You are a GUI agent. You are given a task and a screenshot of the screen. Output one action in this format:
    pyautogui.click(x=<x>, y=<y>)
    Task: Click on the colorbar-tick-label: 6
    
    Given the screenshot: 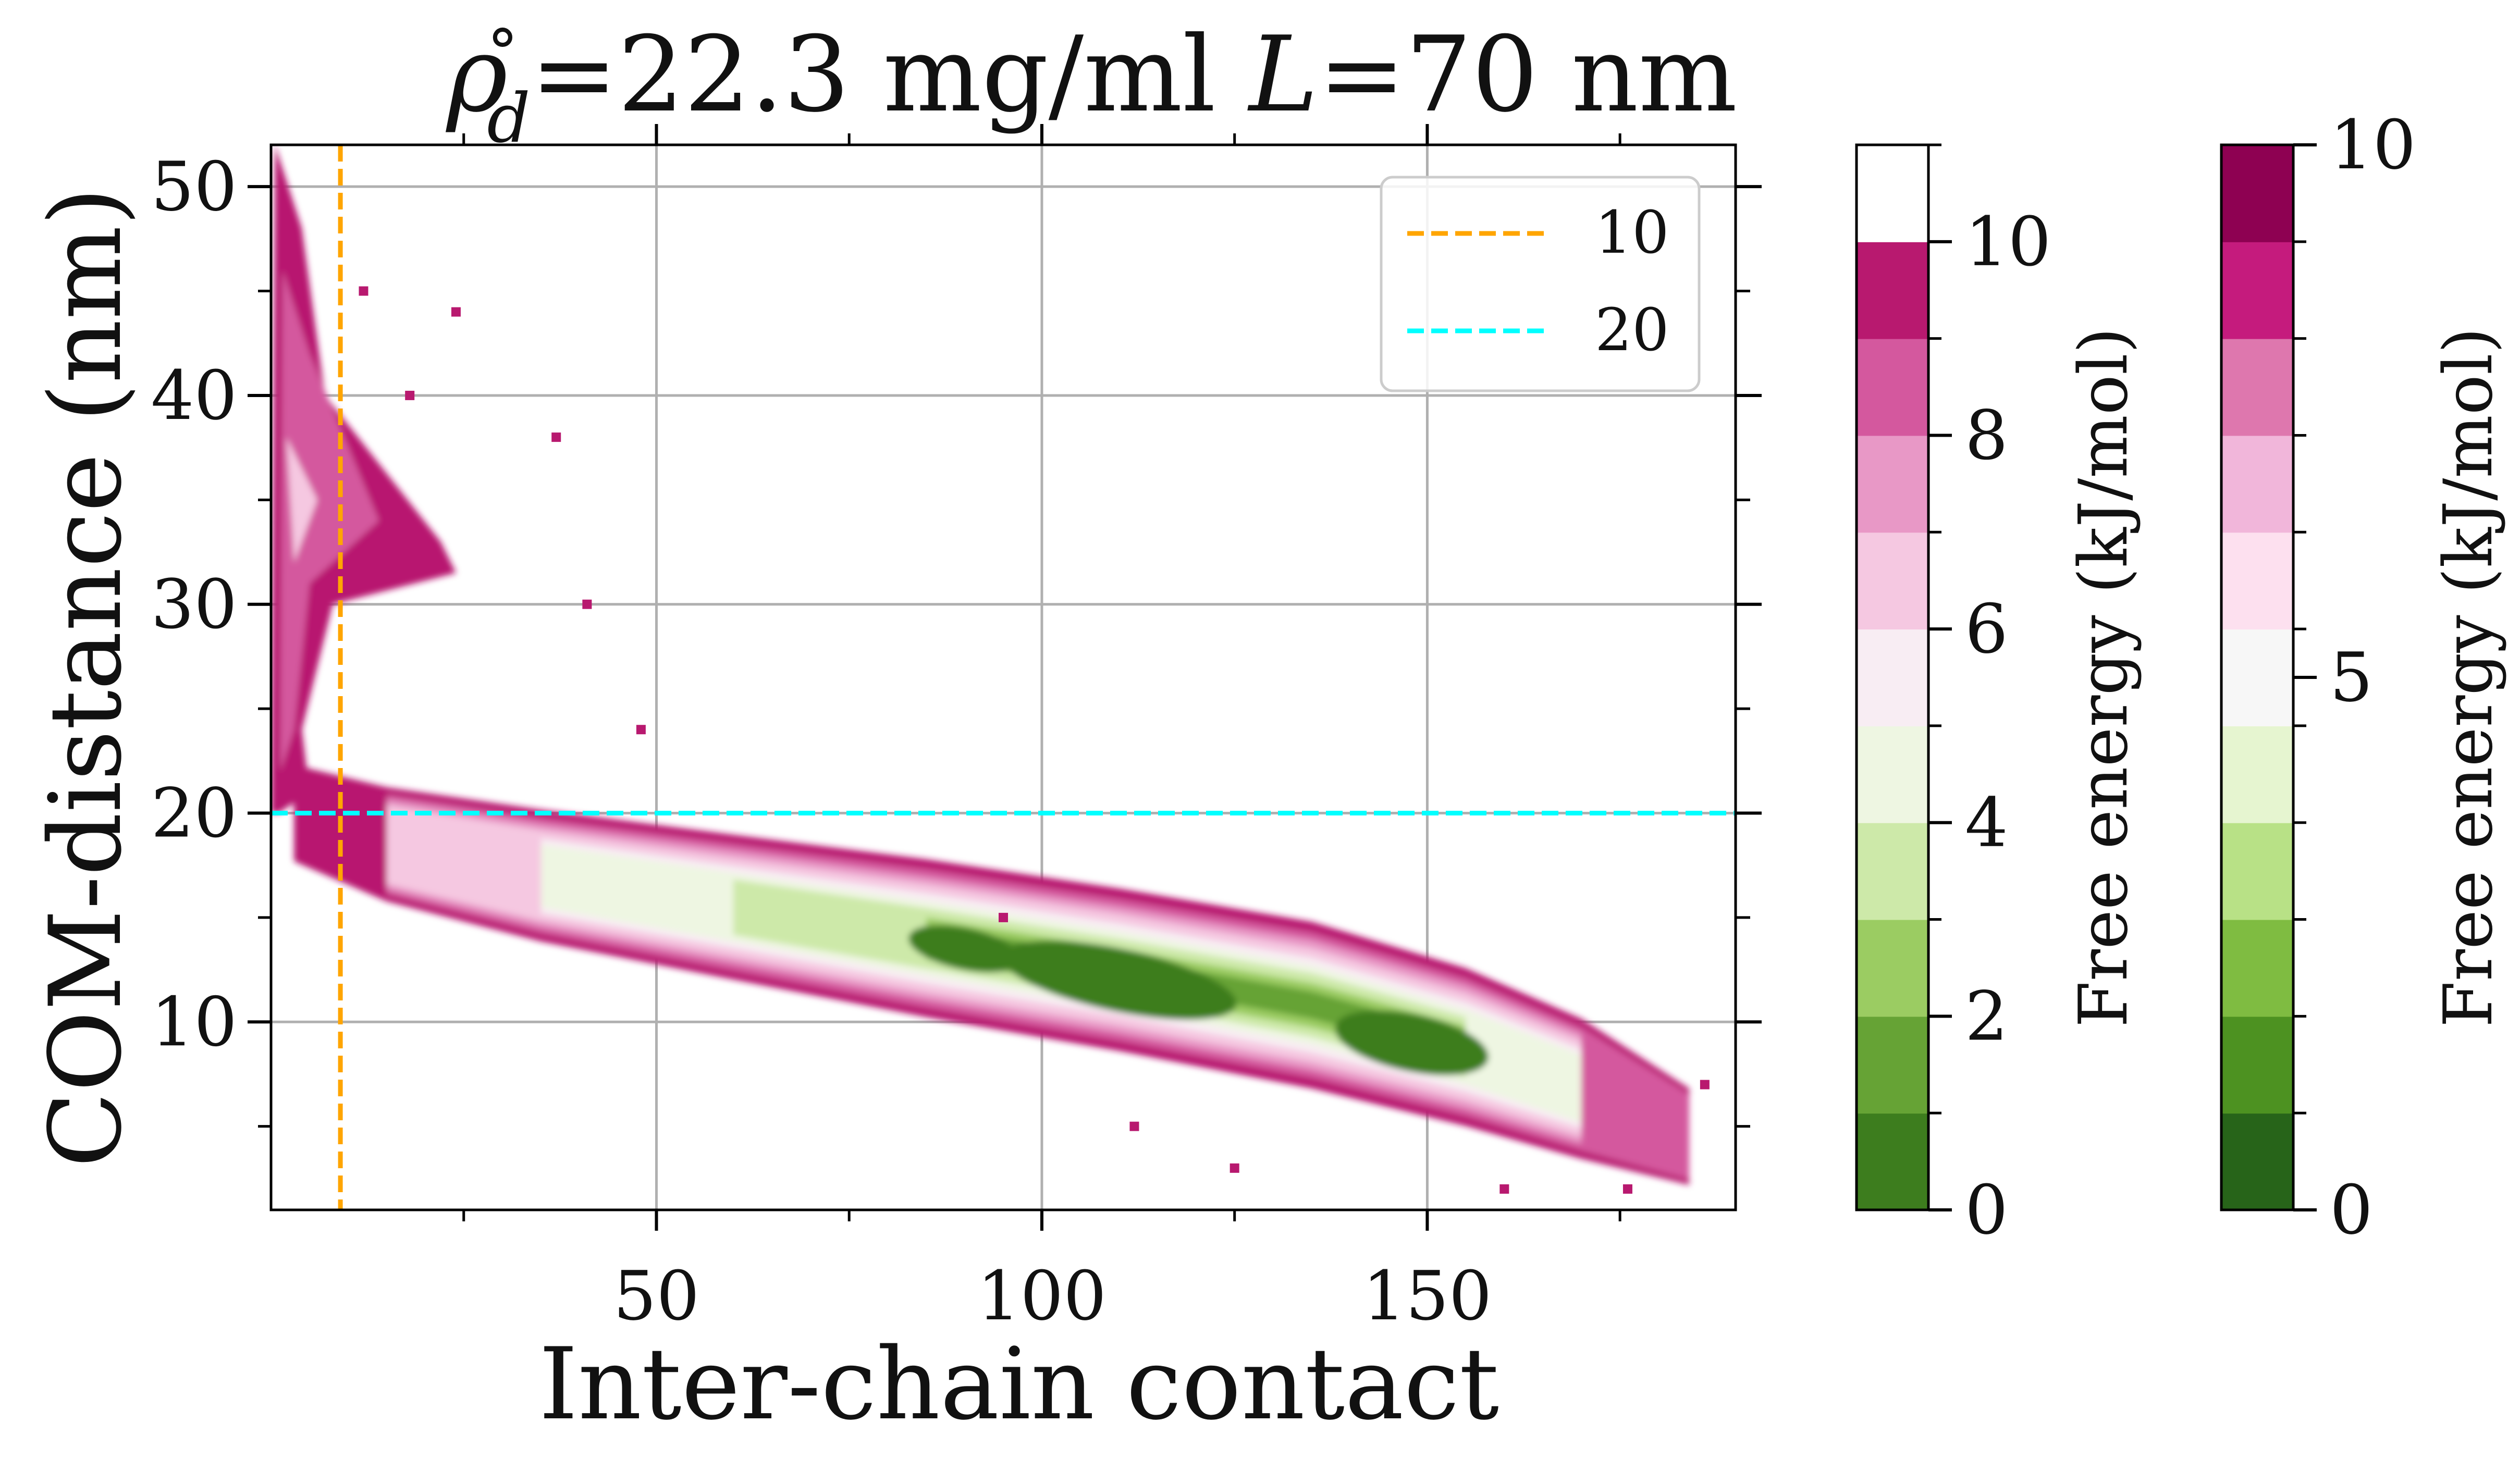 What is the action you would take?
    pyautogui.click(x=1987, y=629)
    